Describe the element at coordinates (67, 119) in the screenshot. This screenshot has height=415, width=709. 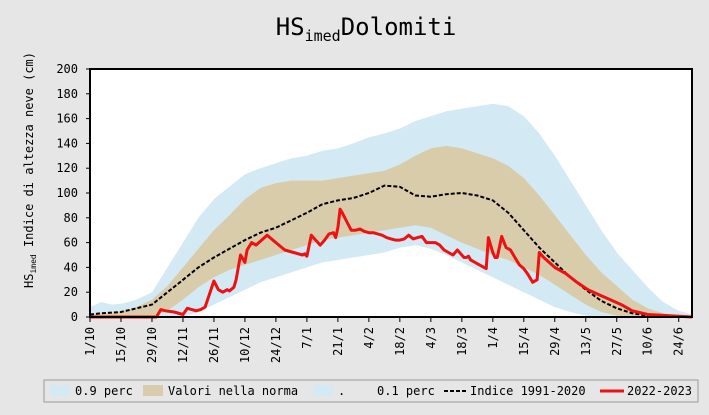
I see `y-tick-label: 160` at that location.